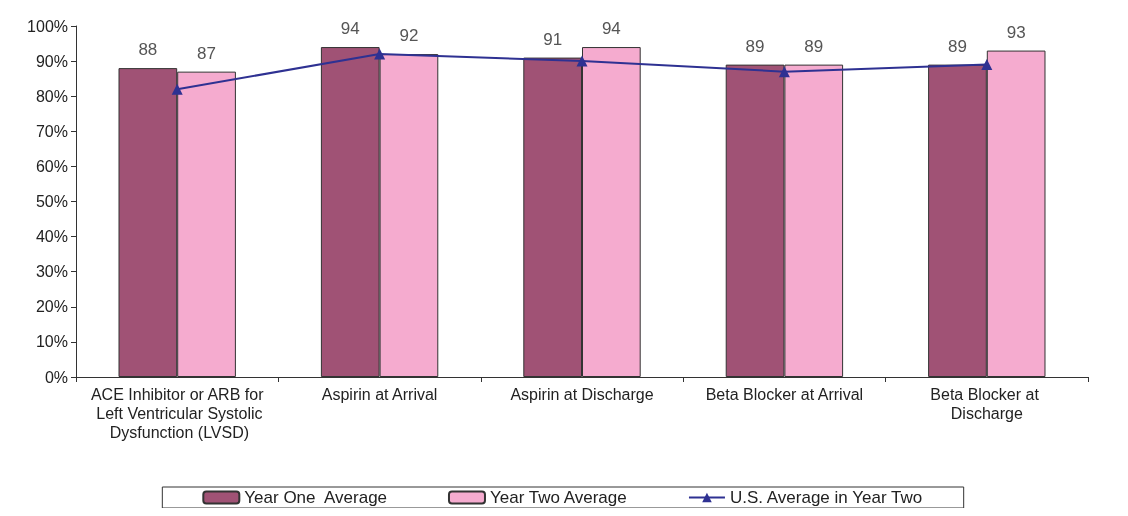 This screenshot has height=516, width=1128. Describe the element at coordinates (51, 166) in the screenshot. I see `y-tick-label: 60%` at that location.